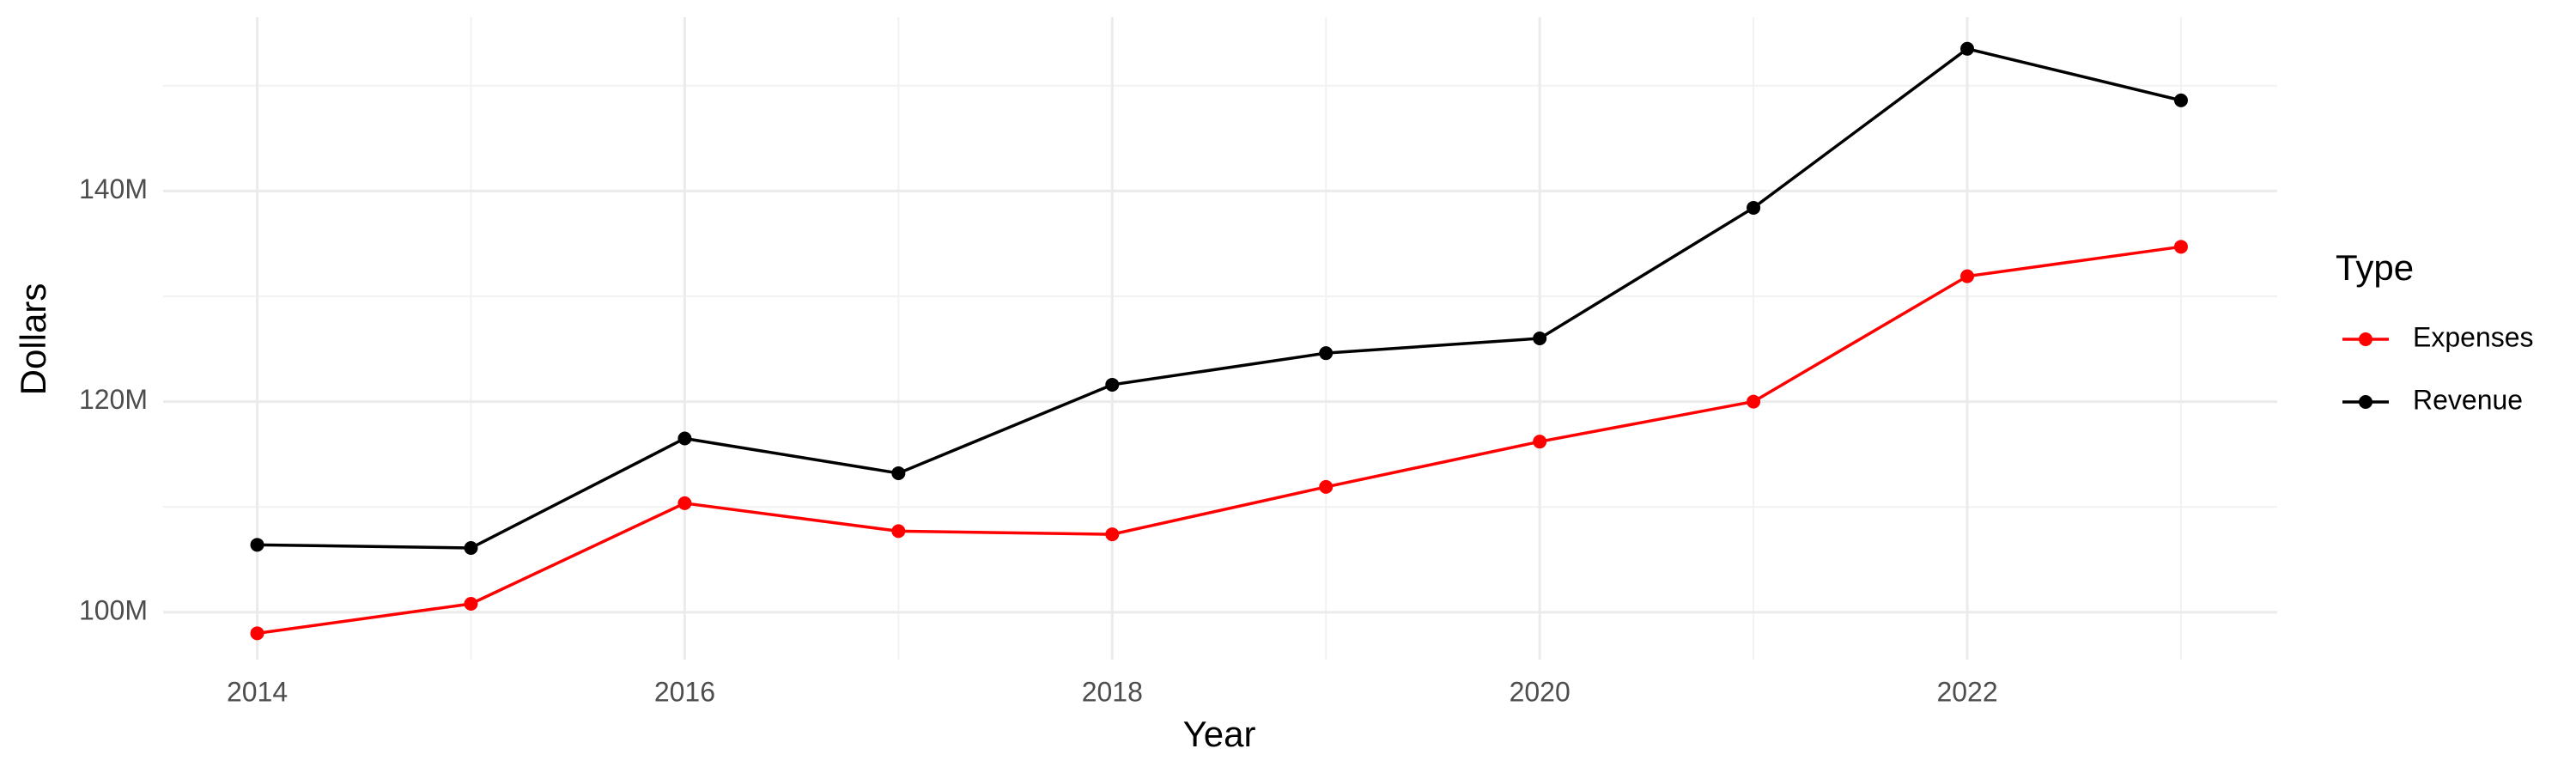  I want to click on y-tick-label: 140M, so click(113, 188).